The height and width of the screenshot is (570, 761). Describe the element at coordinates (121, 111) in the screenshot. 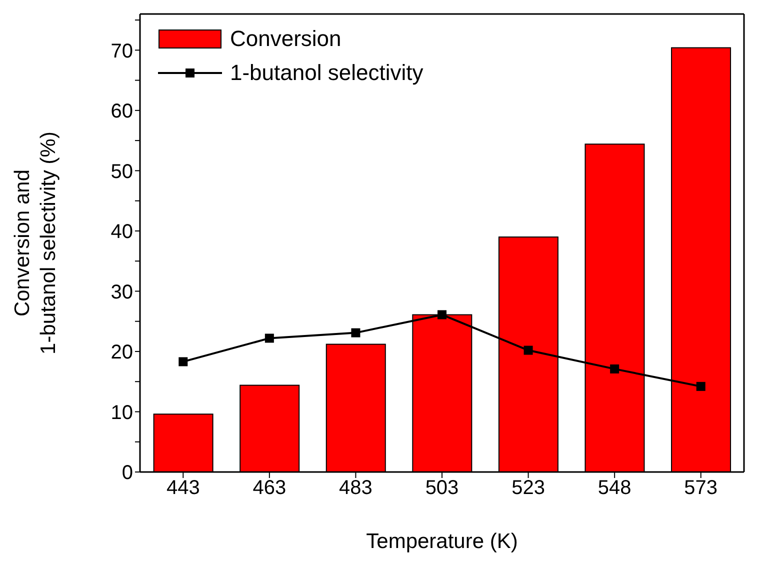

I see `y-tick-label: 60` at that location.